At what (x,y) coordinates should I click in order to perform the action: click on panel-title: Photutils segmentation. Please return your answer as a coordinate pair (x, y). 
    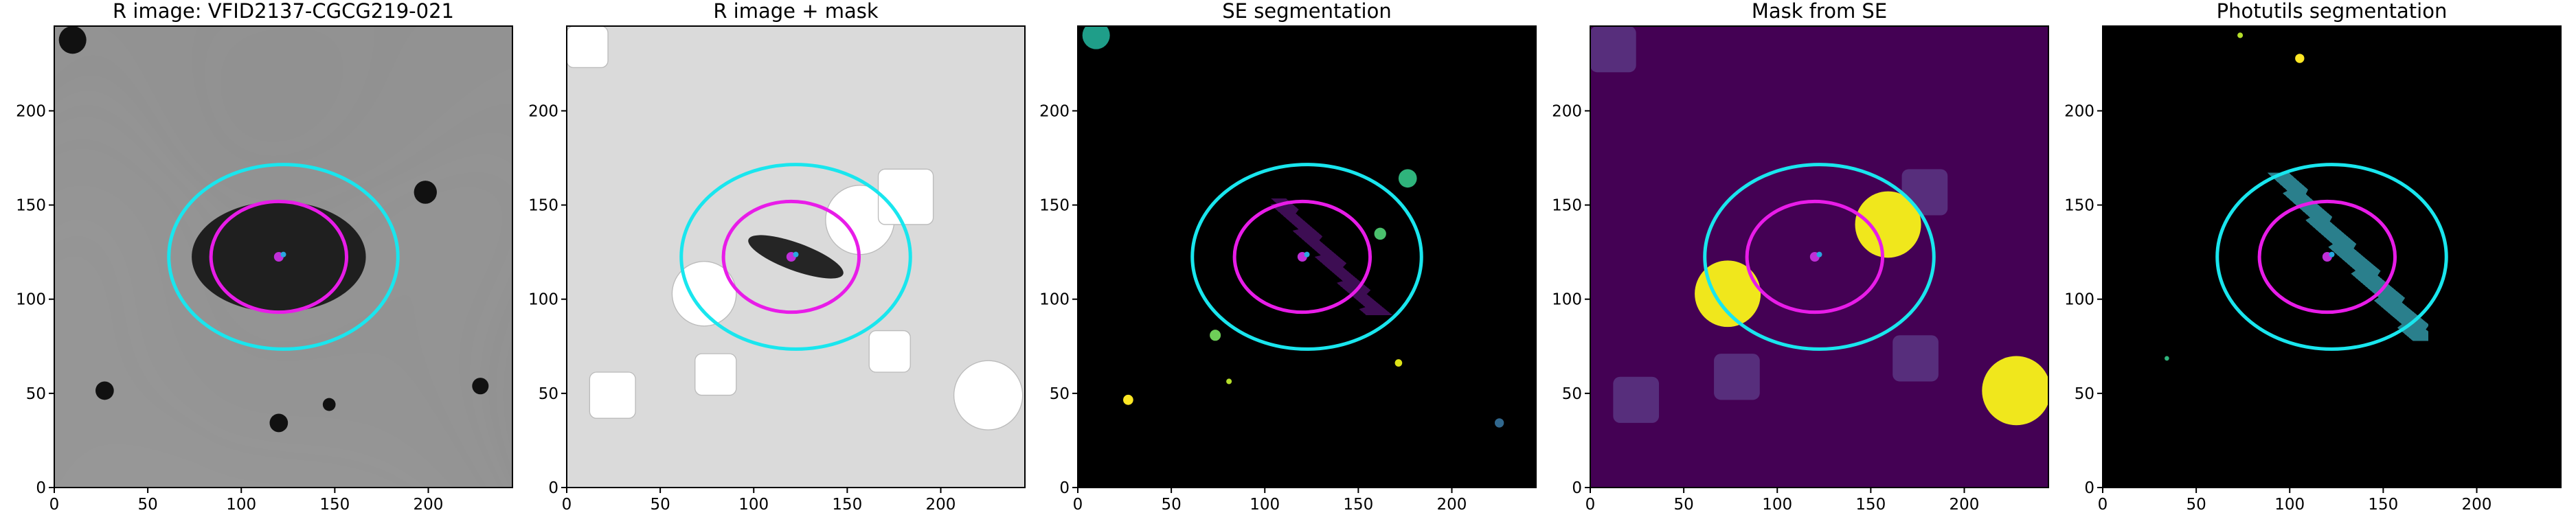
    Looking at the image, I should click on (2332, 11).